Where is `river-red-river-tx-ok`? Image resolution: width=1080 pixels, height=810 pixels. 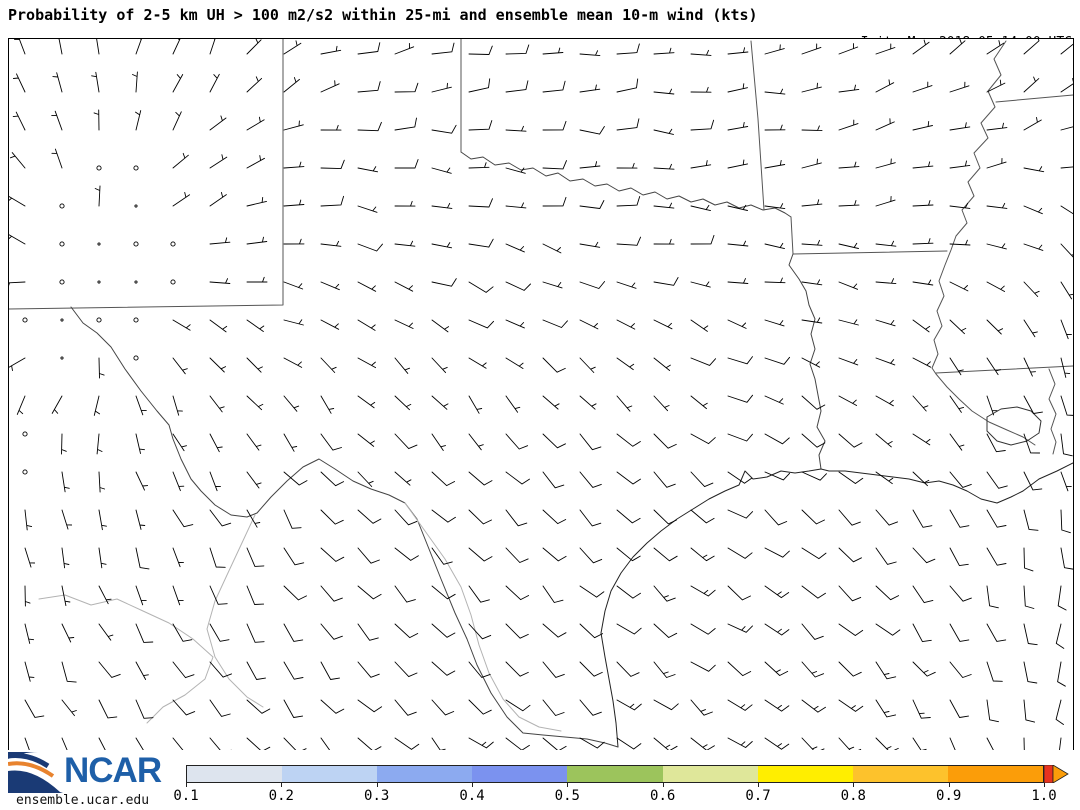 river-red-river-tx-ok is located at coordinates (626, 184).